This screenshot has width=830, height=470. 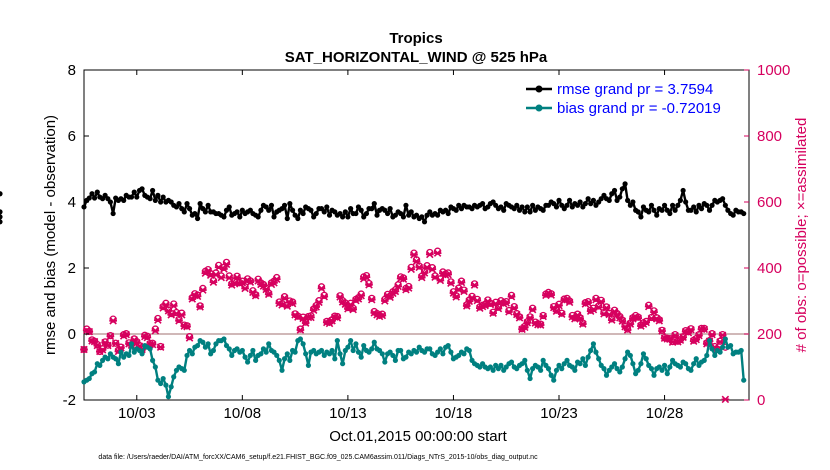 What do you see at coordinates (50, 235) in the screenshot?
I see `y-axis-label: rmse and bias (model - observation)` at bounding box center [50, 235].